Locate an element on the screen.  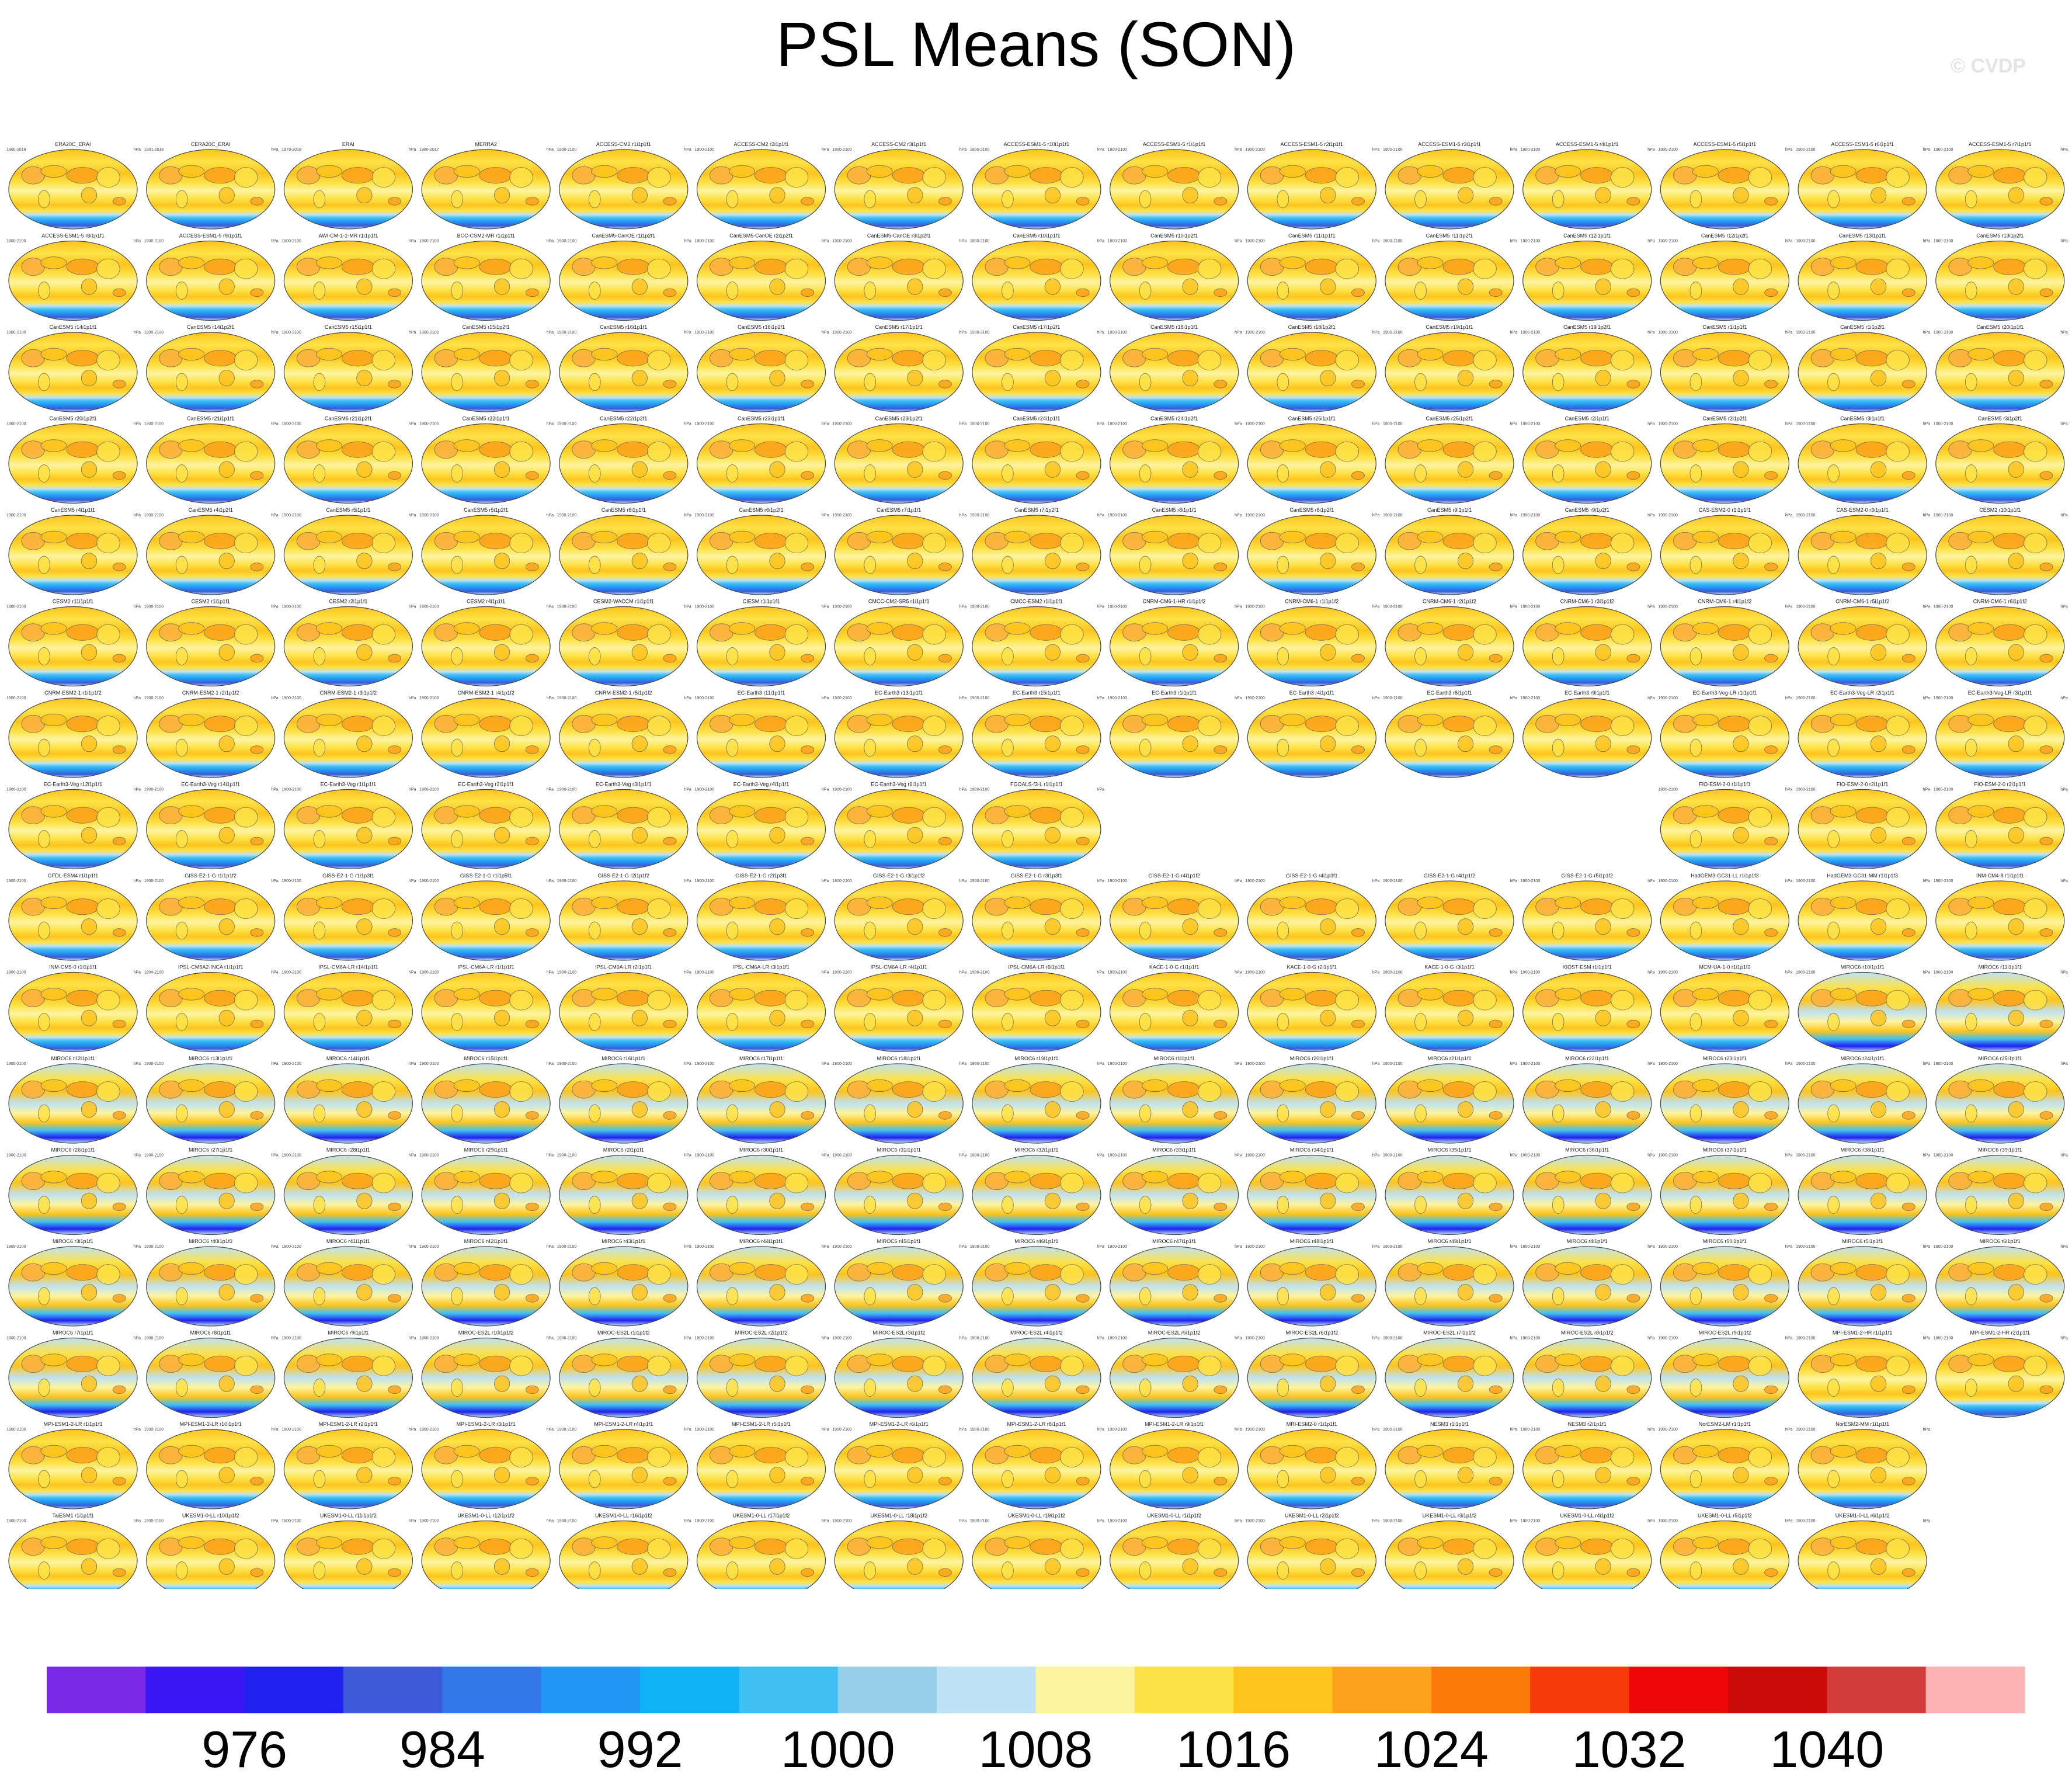
map-panel: MPI-ESM1-2-HR r1i1p1f1 1900-2100 hPa is located at coordinates (1863, 1374).